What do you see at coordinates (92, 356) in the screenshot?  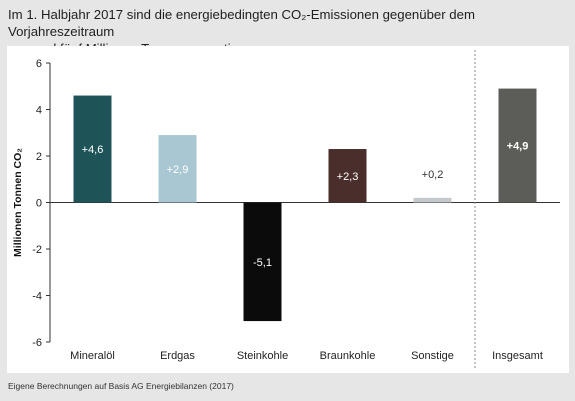 I see `x-tick-label: Mineralöl` at bounding box center [92, 356].